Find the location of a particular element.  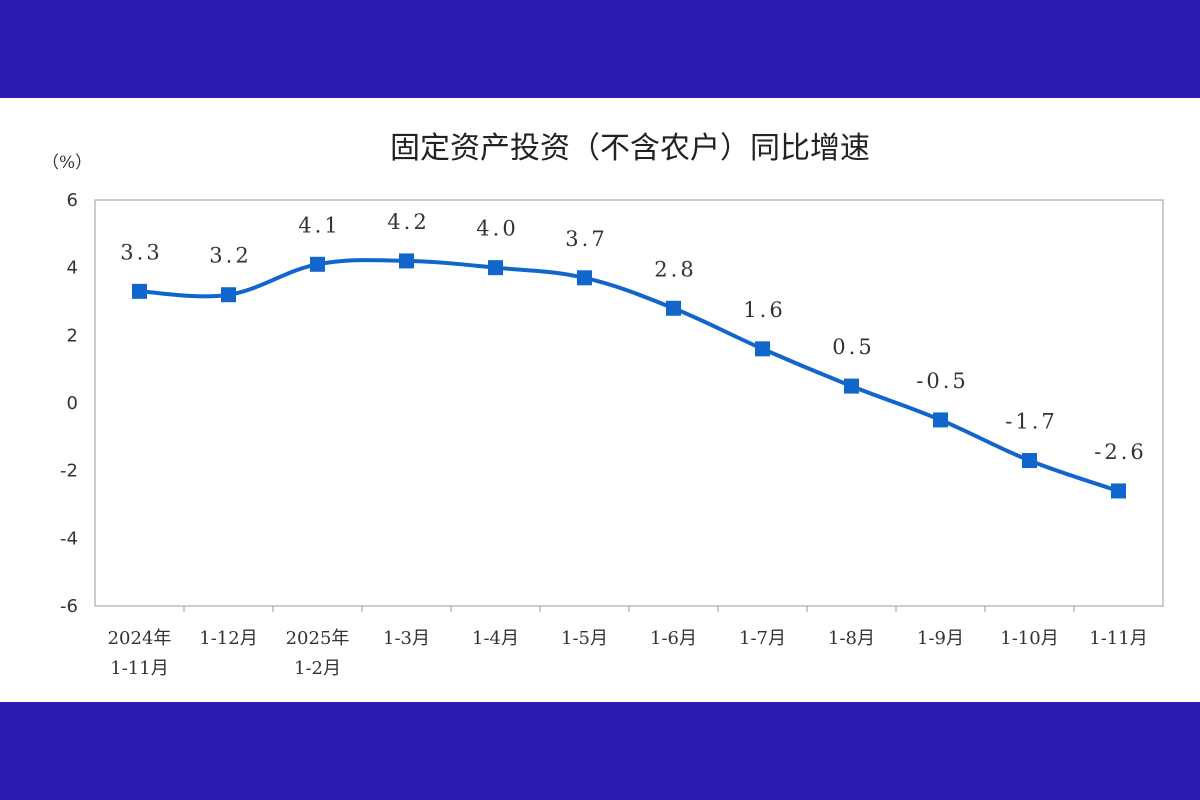

data-label: -2.6 is located at coordinates (1120, 452).